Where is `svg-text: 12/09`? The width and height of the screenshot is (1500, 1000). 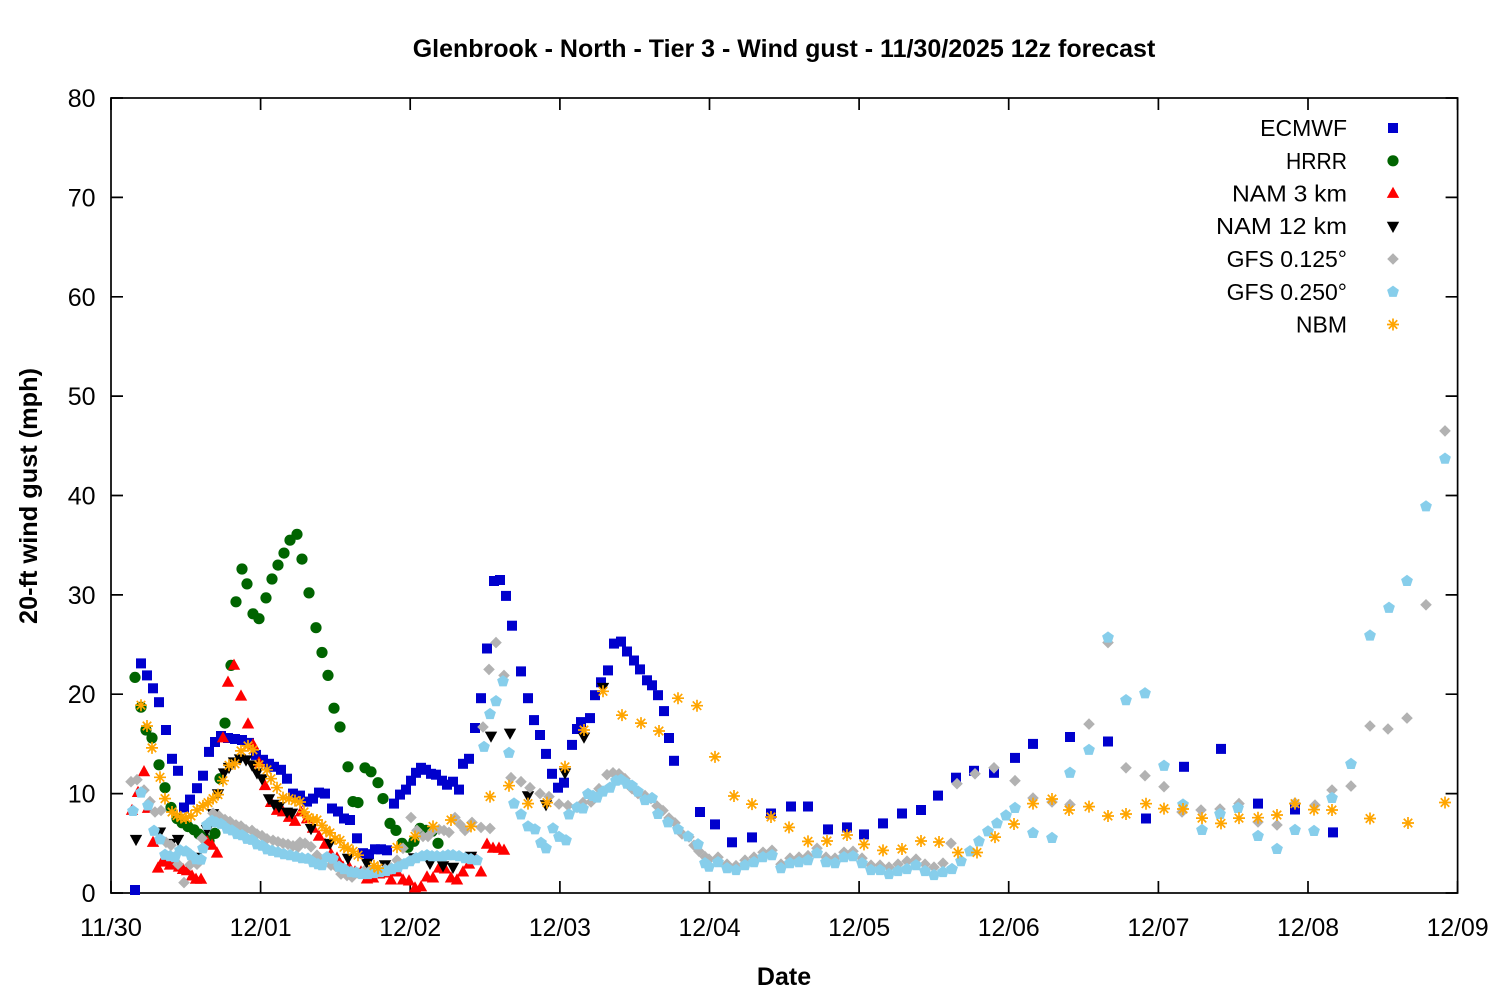 svg-text: 12/09 is located at coordinates (1458, 928).